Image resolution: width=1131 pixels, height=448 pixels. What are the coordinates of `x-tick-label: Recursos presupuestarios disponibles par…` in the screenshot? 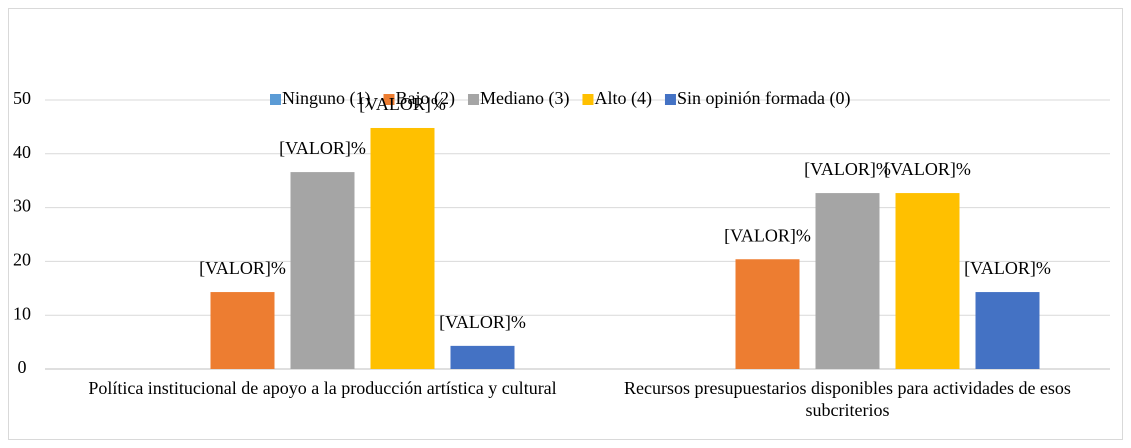 It's located at (847, 399).